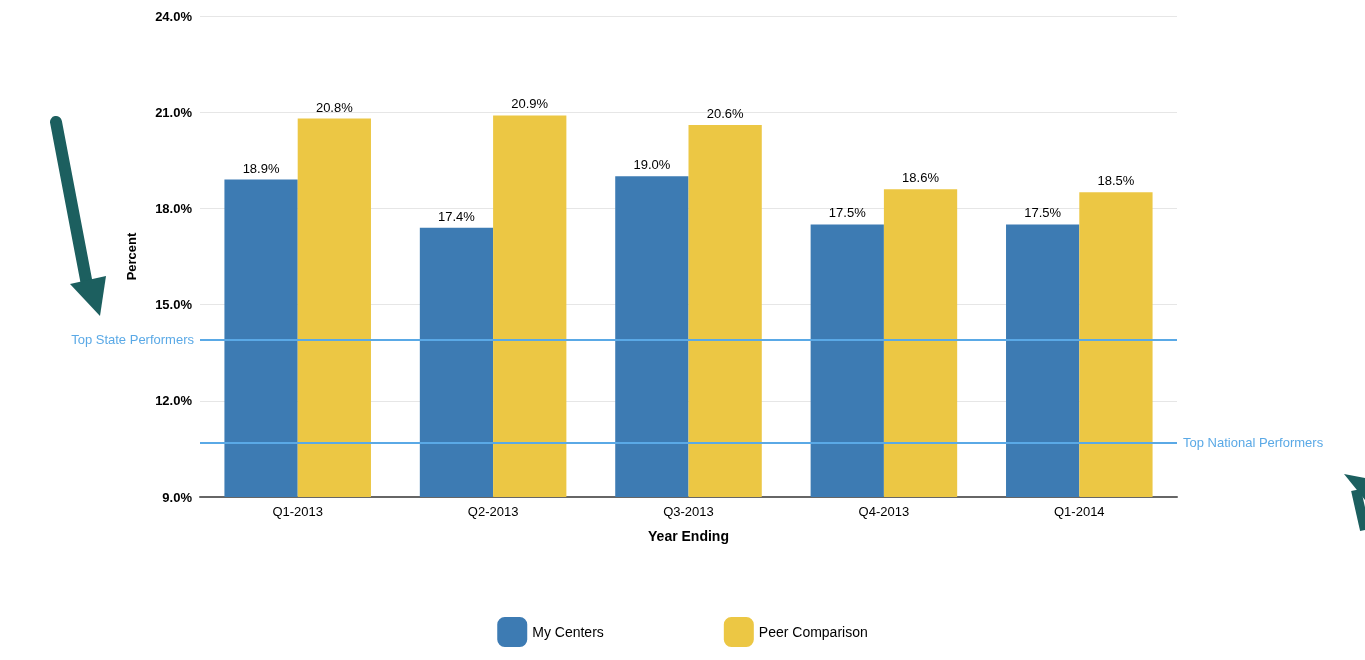 The width and height of the screenshot is (1365, 660). I want to click on data-label: 19.0%, so click(652, 165).